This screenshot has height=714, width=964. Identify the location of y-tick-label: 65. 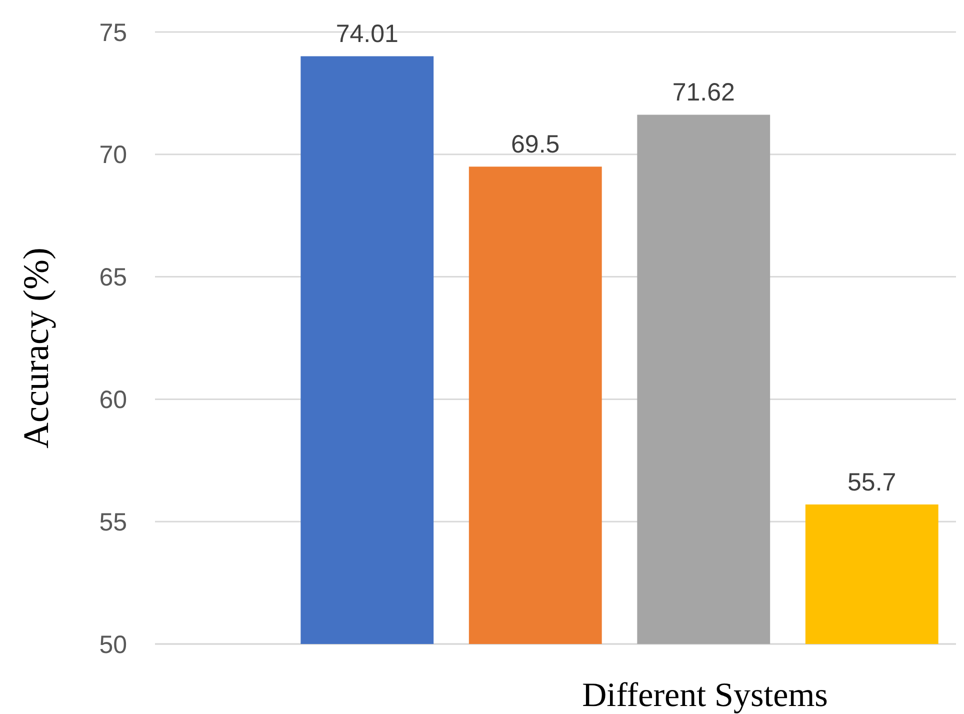
(113, 278).